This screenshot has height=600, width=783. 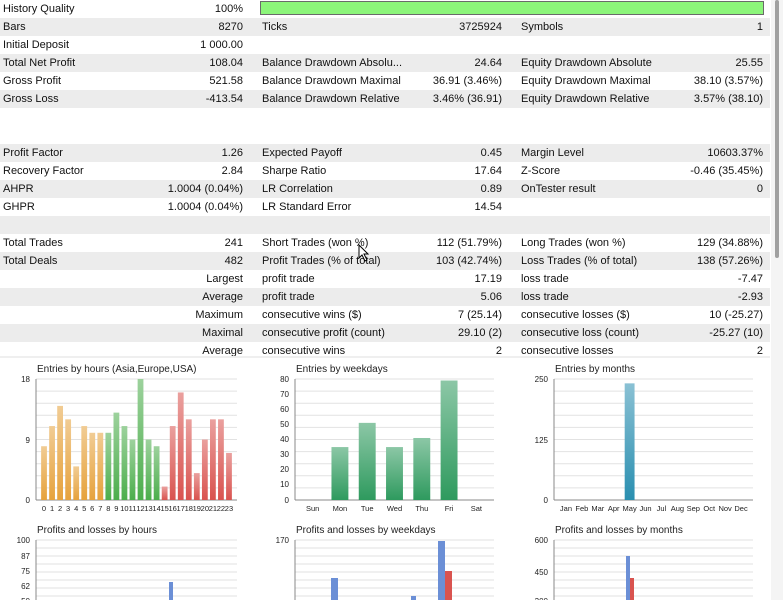 I want to click on y-tick-label: 60, so click(x=284, y=409).